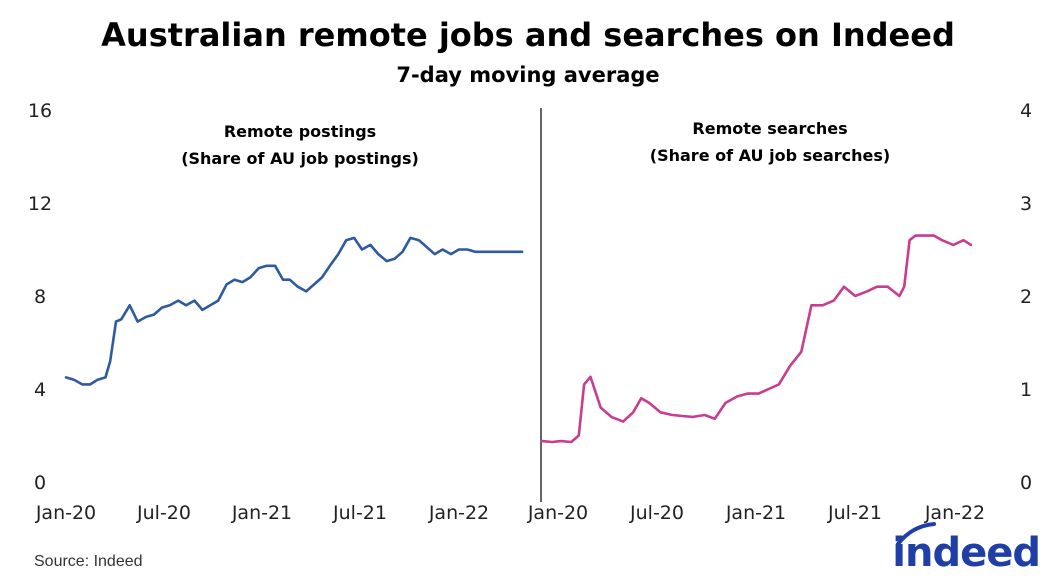  Describe the element at coordinates (557, 513) in the screenshot. I see `right-x-tick-label: Jan-20` at that location.